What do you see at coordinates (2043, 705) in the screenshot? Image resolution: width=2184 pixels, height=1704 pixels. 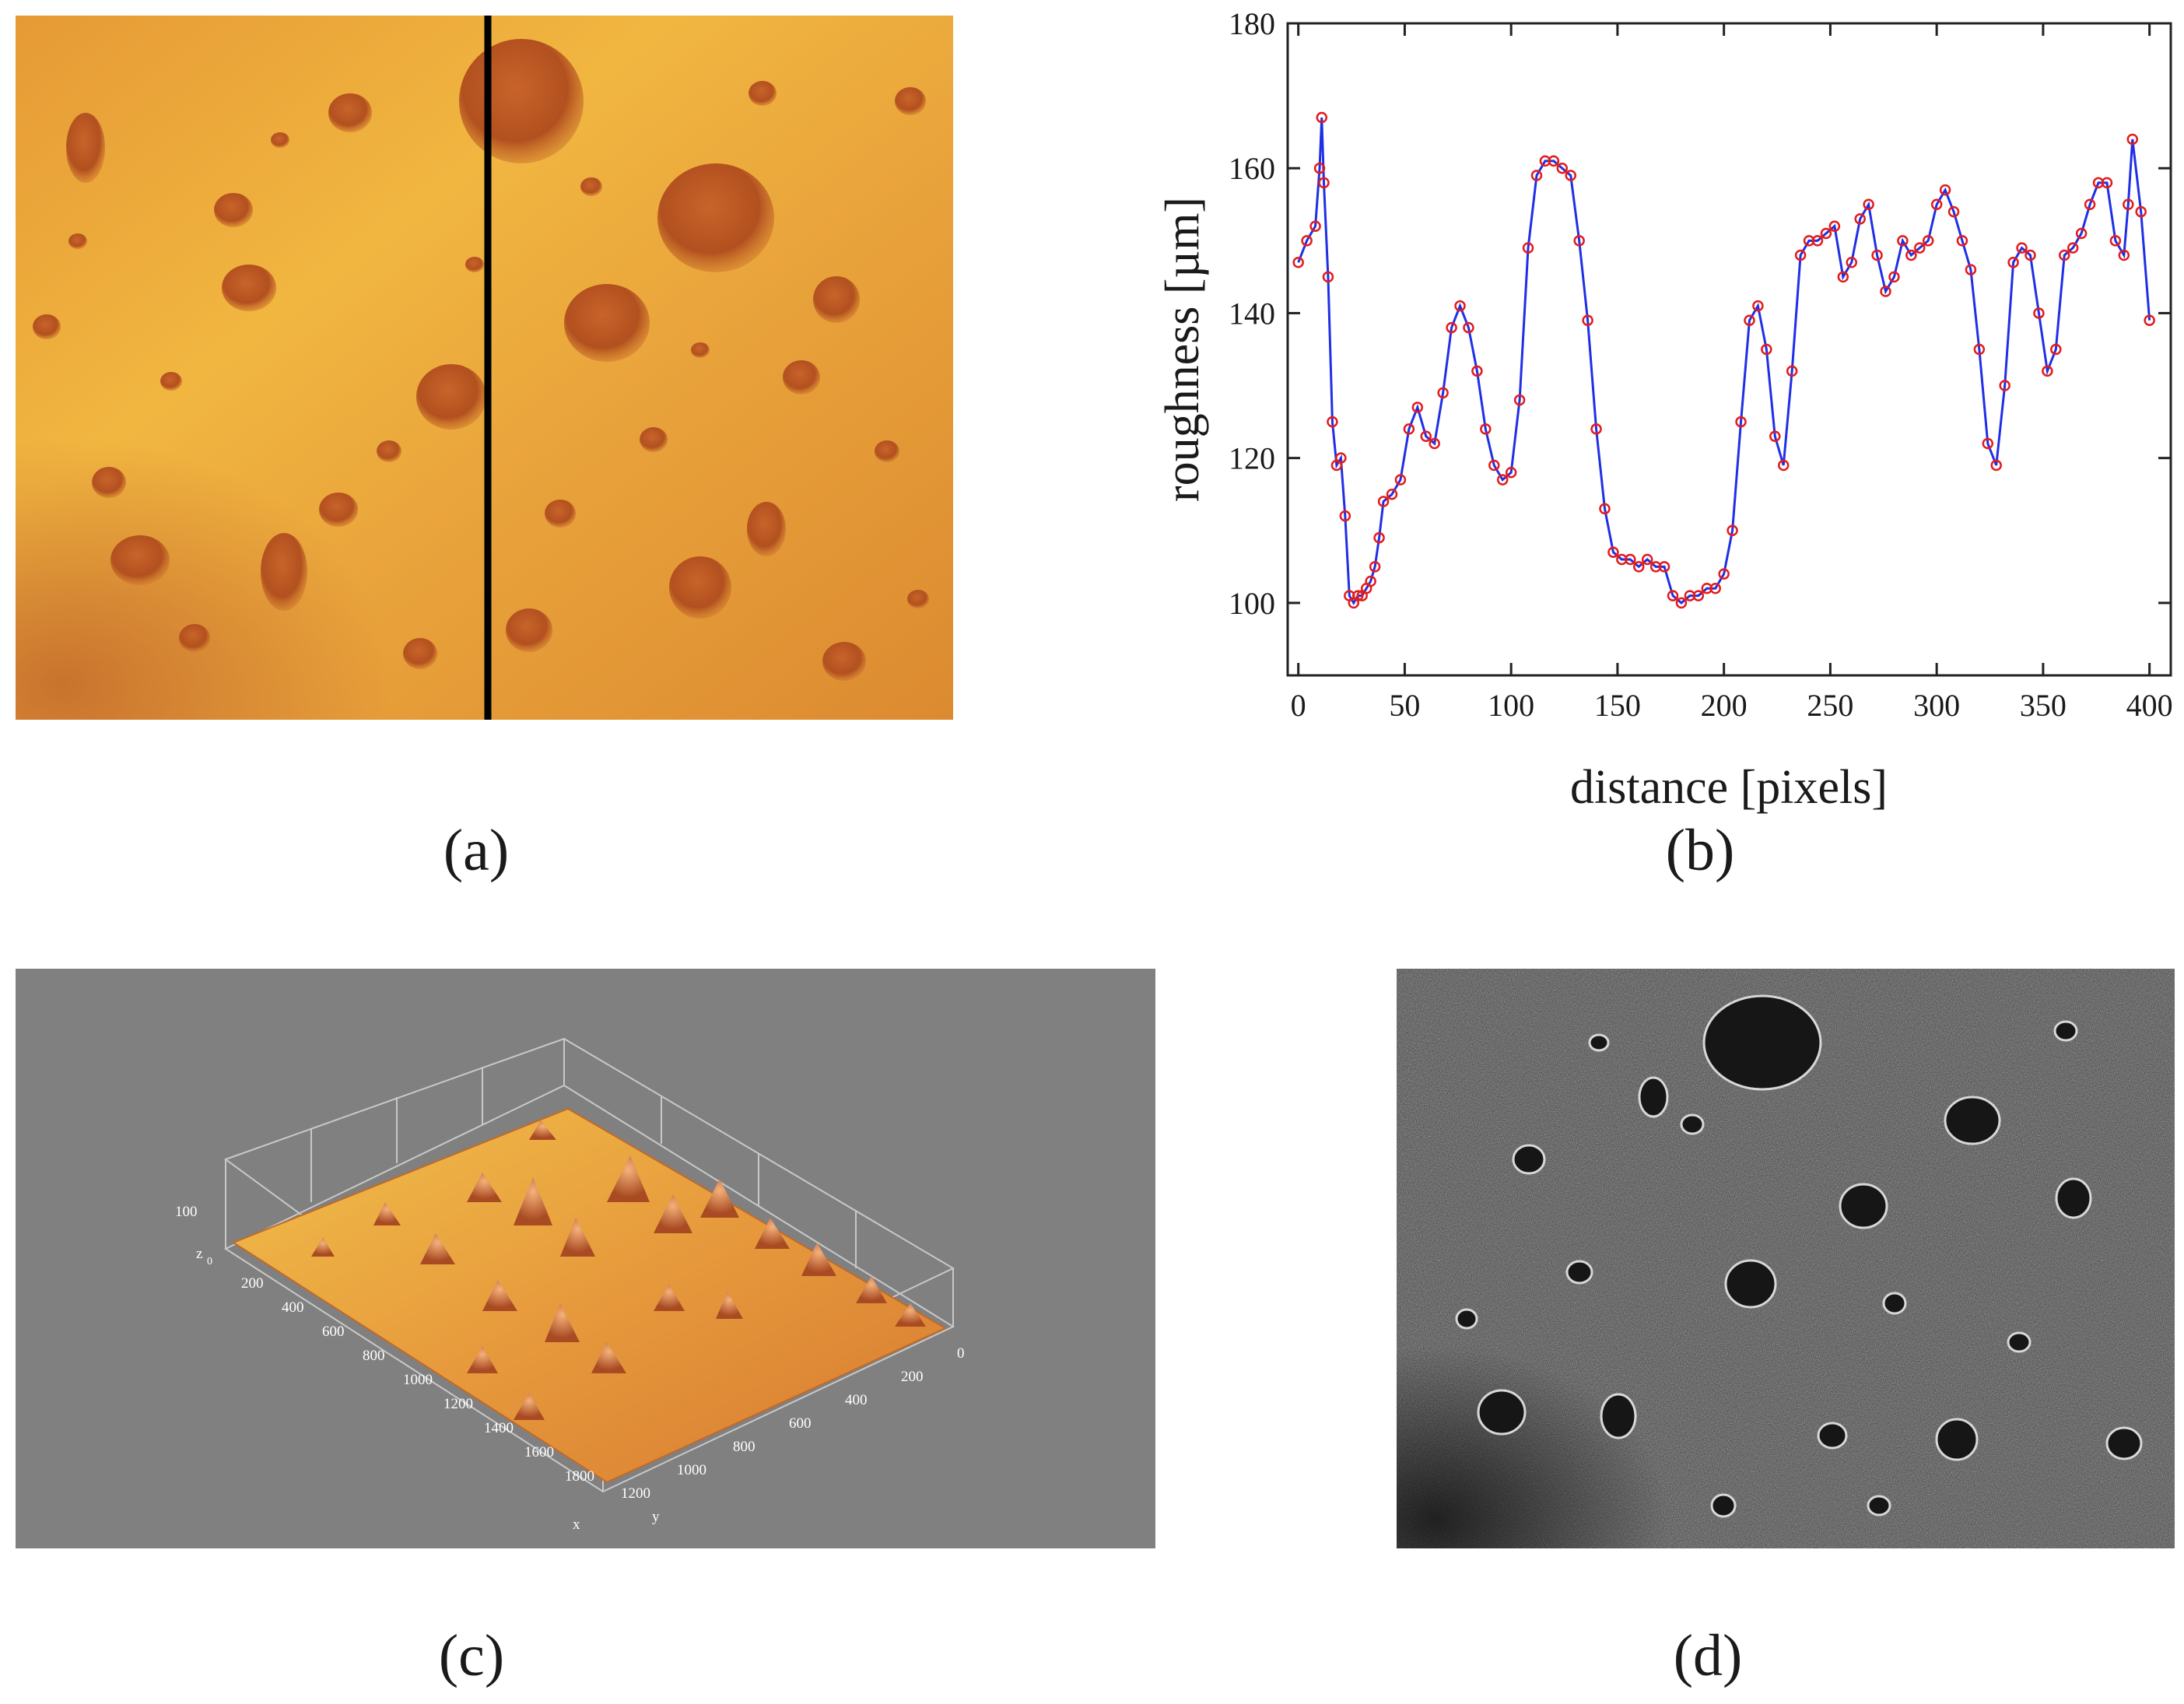 I see `x-tick-label: 350` at bounding box center [2043, 705].